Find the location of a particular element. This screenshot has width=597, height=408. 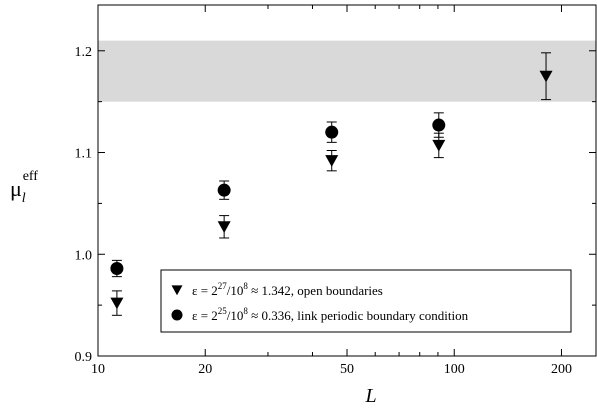

x-axis-title: L is located at coordinates (370, 396).